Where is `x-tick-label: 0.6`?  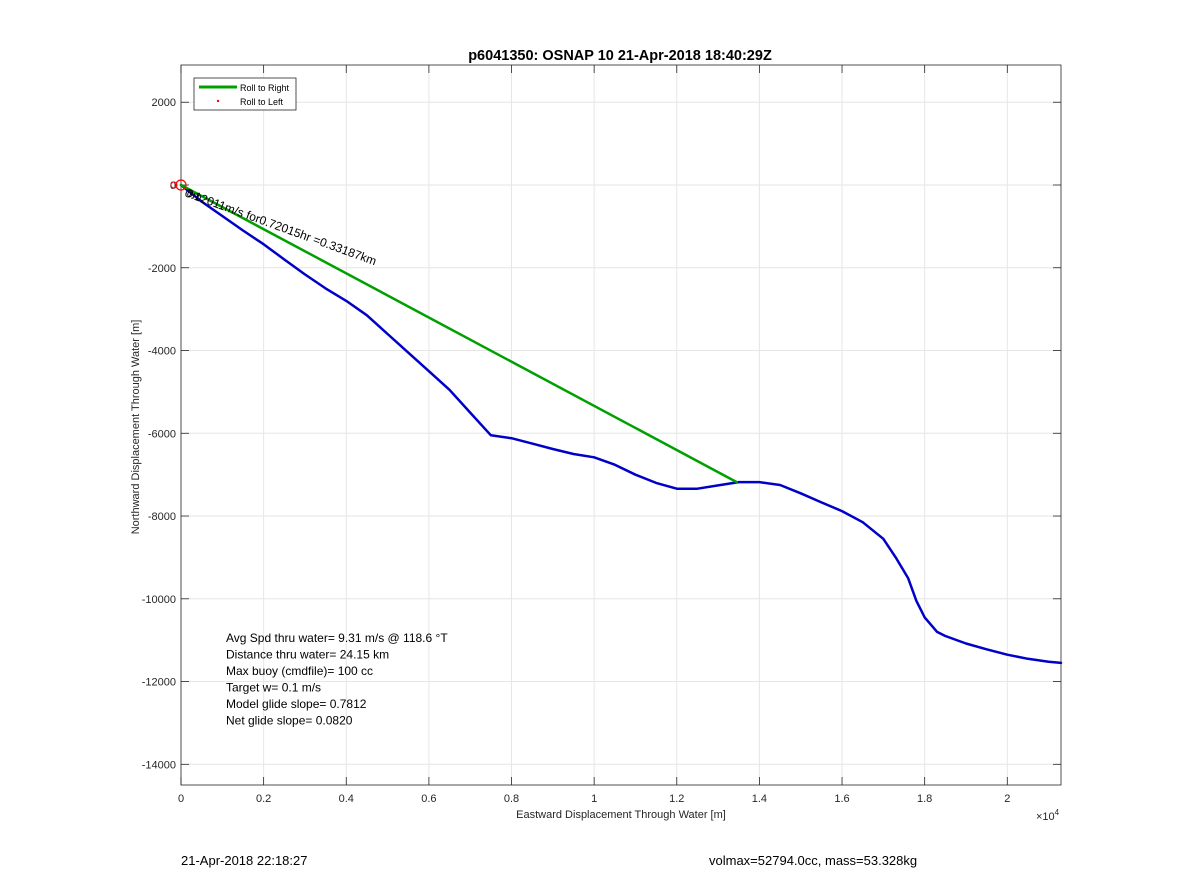 x-tick-label: 0.6 is located at coordinates (428, 799).